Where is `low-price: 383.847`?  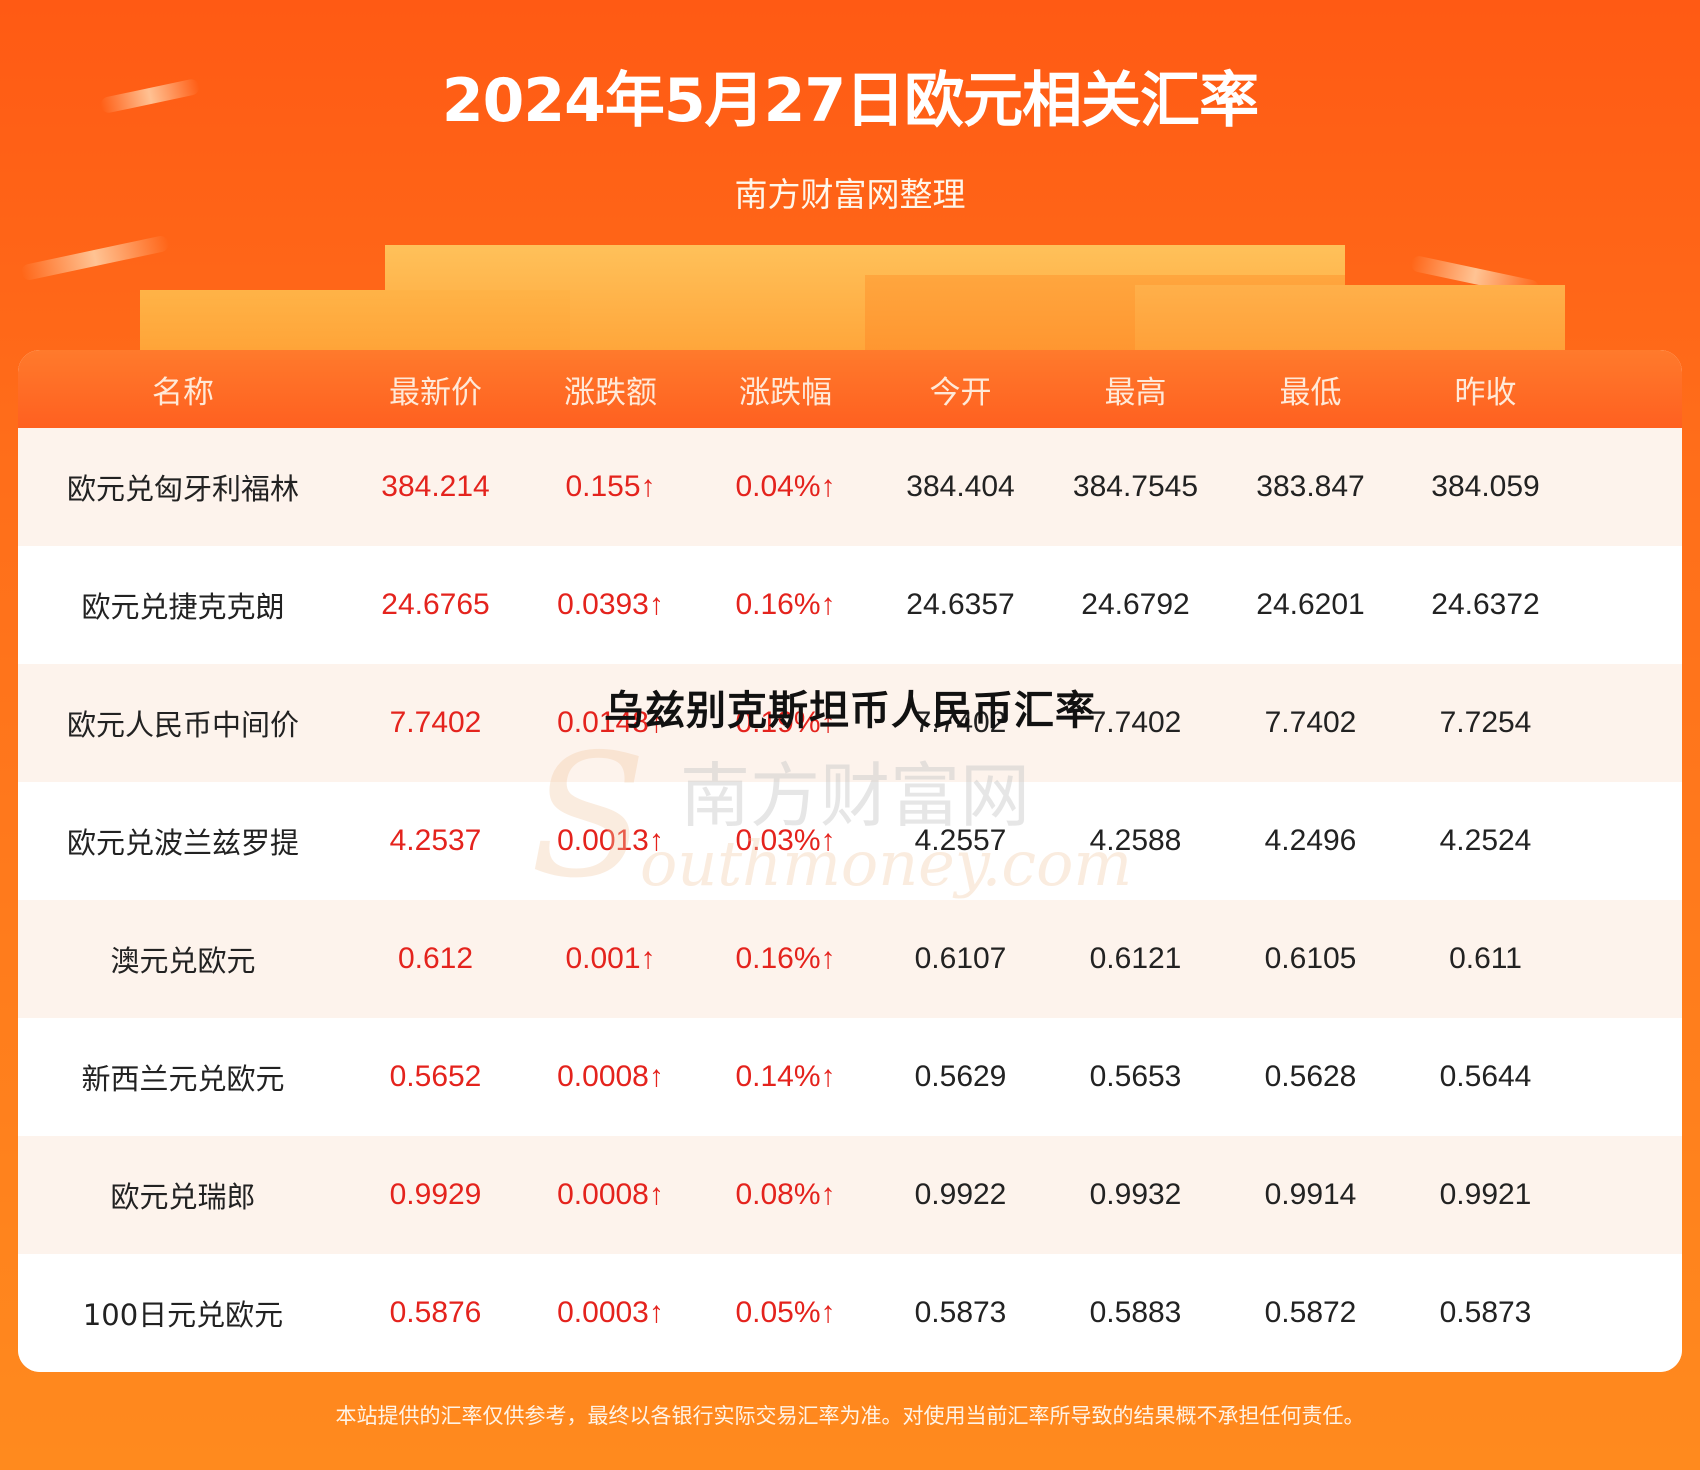
low-price: 383.847 is located at coordinates (1310, 486).